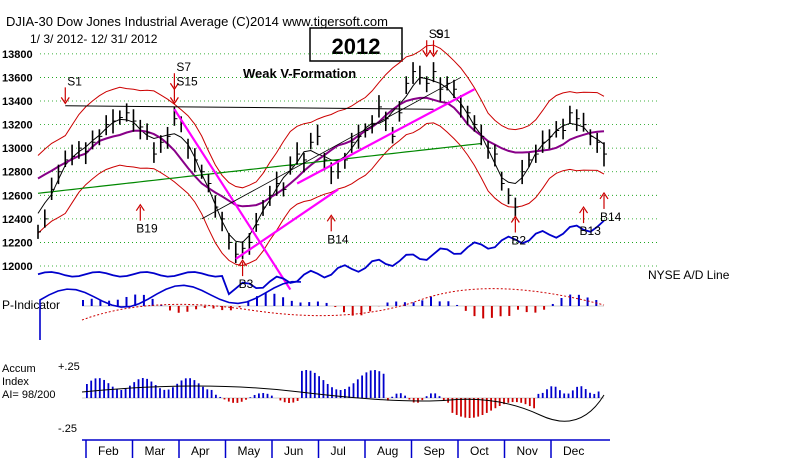 The height and width of the screenshot is (462, 800). I want to click on signal-label: B19, so click(147, 229).